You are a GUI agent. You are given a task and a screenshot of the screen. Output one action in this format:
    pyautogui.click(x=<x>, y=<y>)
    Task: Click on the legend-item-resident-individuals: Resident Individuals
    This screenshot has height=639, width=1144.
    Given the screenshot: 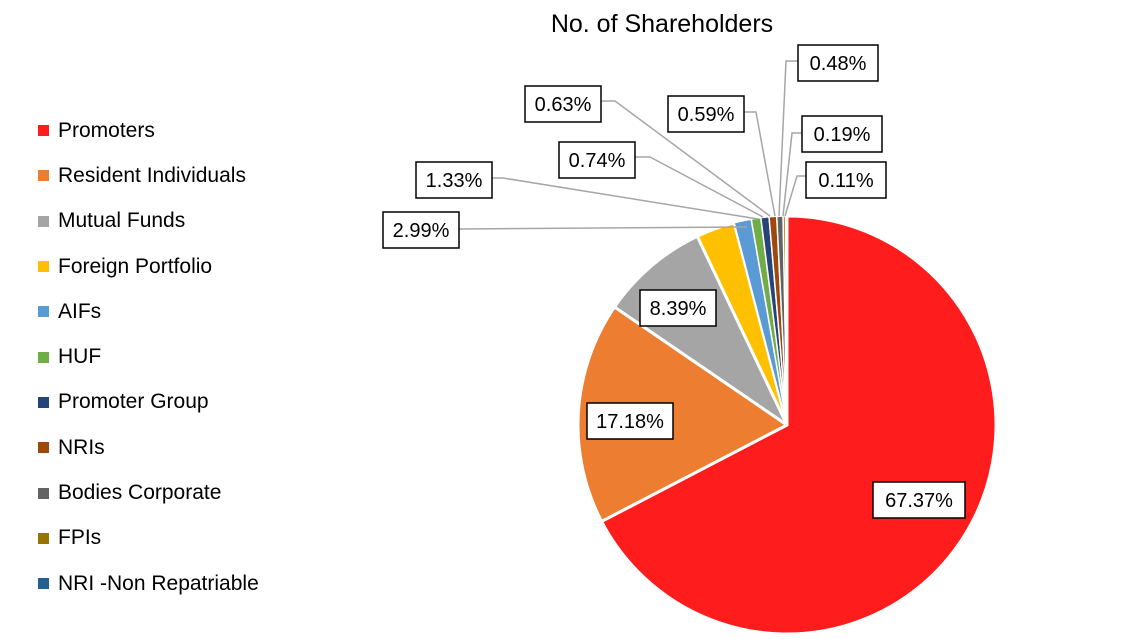 What is the action you would take?
    pyautogui.click(x=148, y=175)
    